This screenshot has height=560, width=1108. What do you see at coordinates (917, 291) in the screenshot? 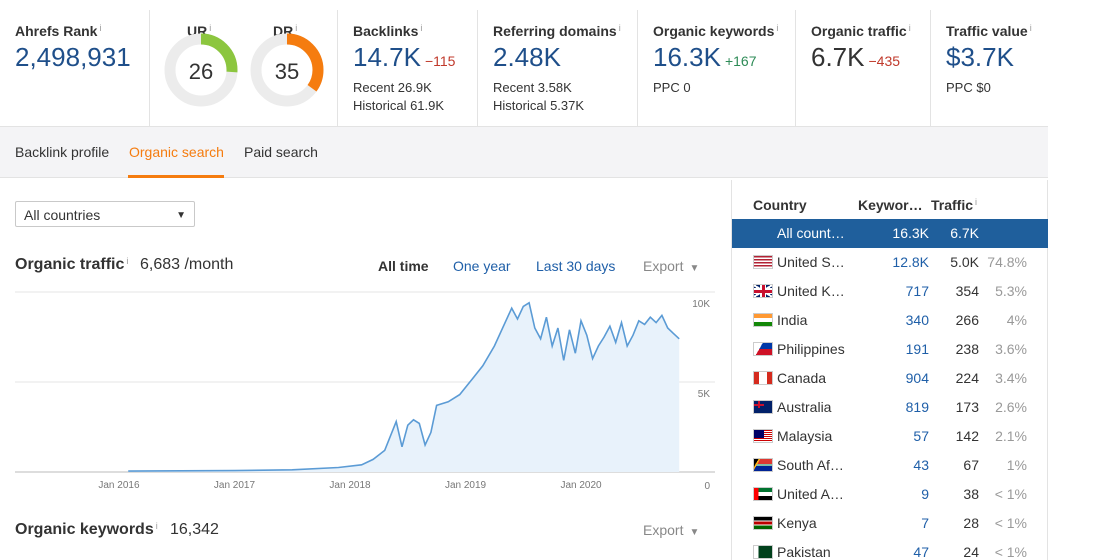
I see `country-keywords: 717` at bounding box center [917, 291].